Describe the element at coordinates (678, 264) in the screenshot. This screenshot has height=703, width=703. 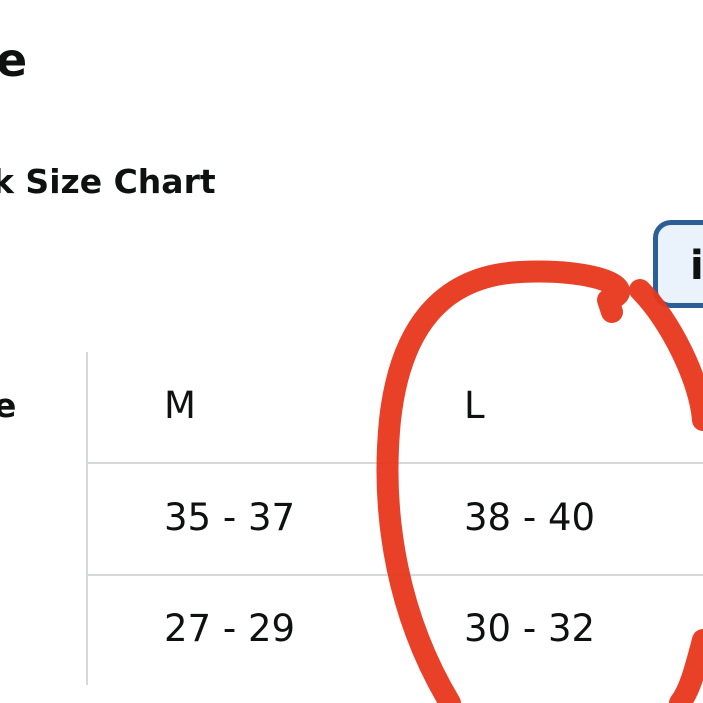
I see `info-button: i` at that location.